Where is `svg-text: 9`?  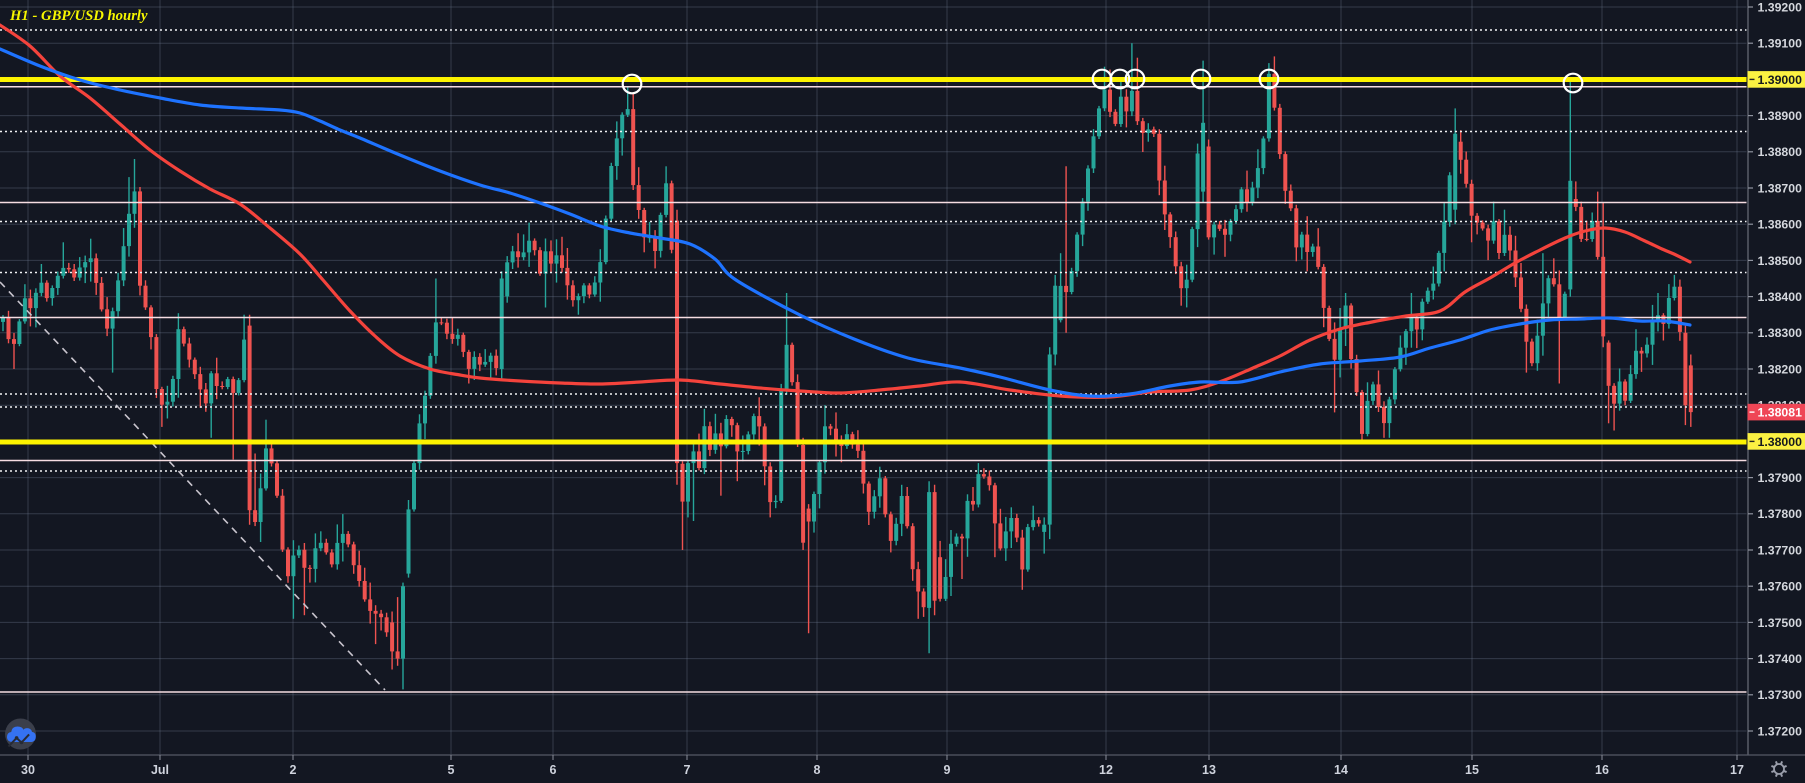 svg-text: 9 is located at coordinates (947, 770).